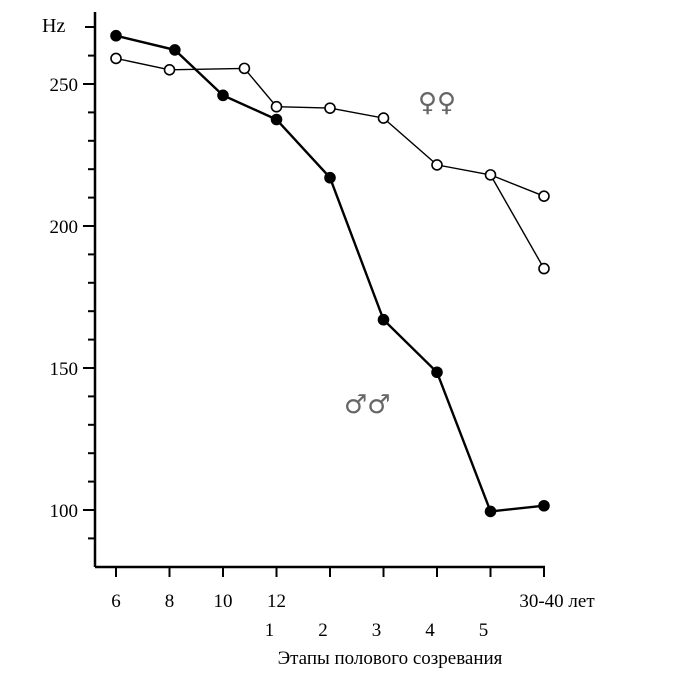 The width and height of the screenshot is (673, 684). Describe the element at coordinates (367, 405) in the screenshot. I see `legend-male-symbol: ♂♂` at that location.